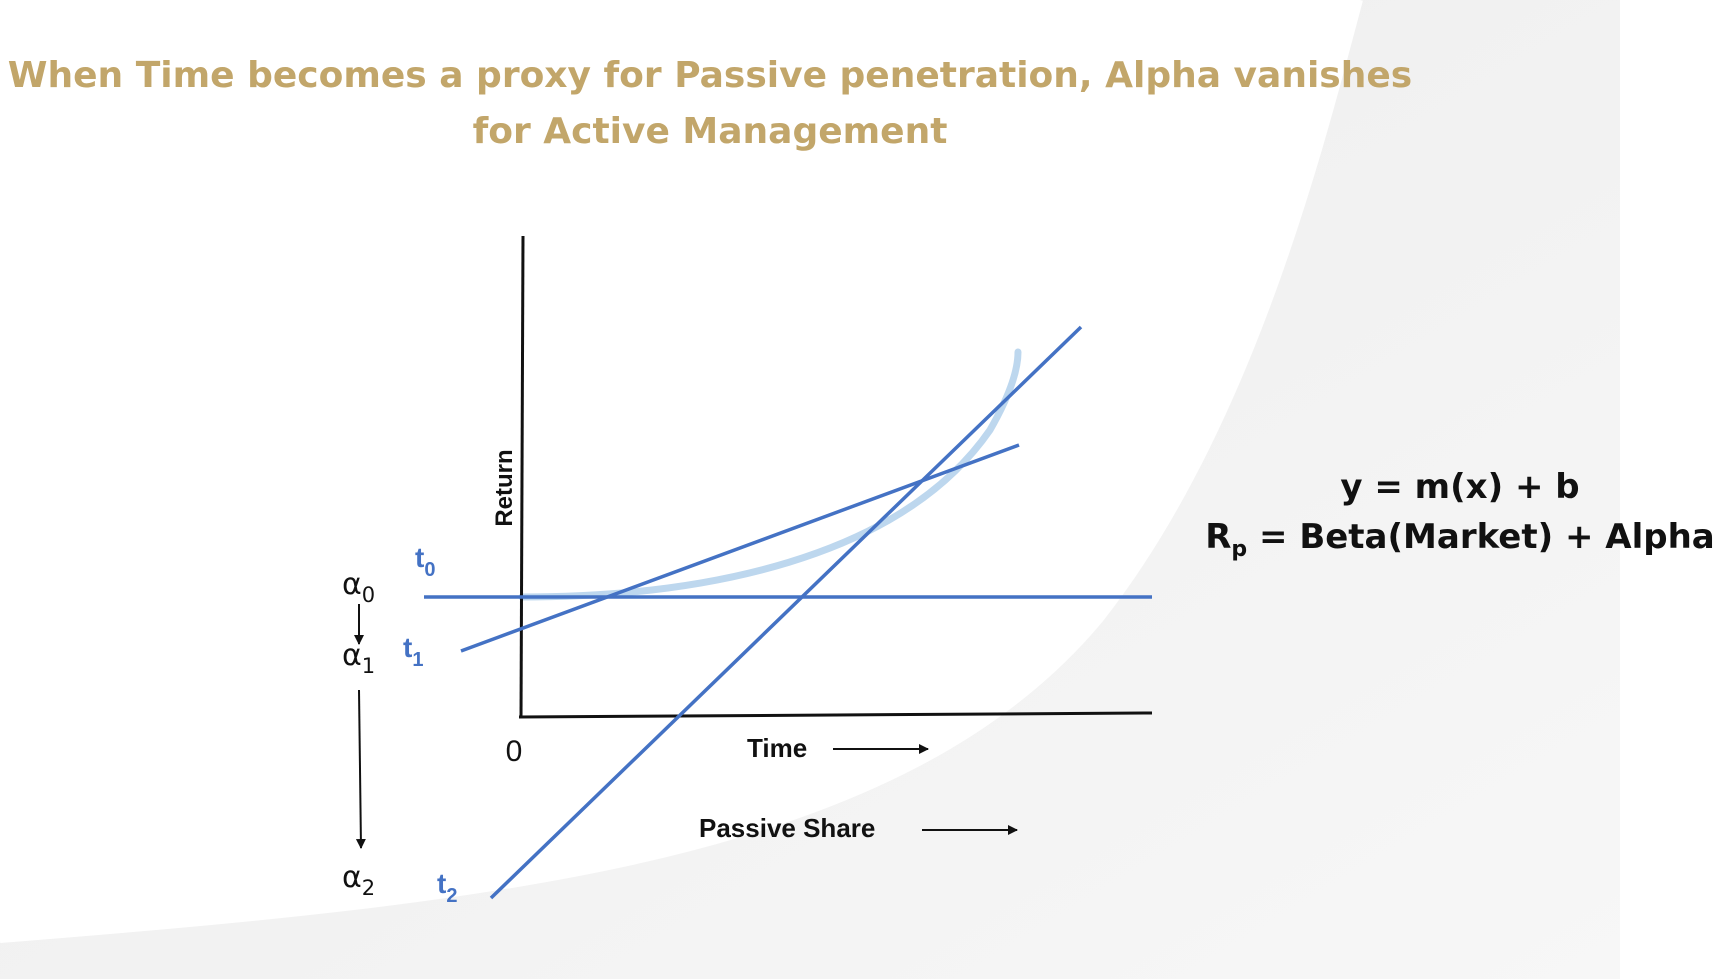 The height and width of the screenshot is (979, 1729). Describe the element at coordinates (425, 561) in the screenshot. I see `line-label-t0: t0` at that location.